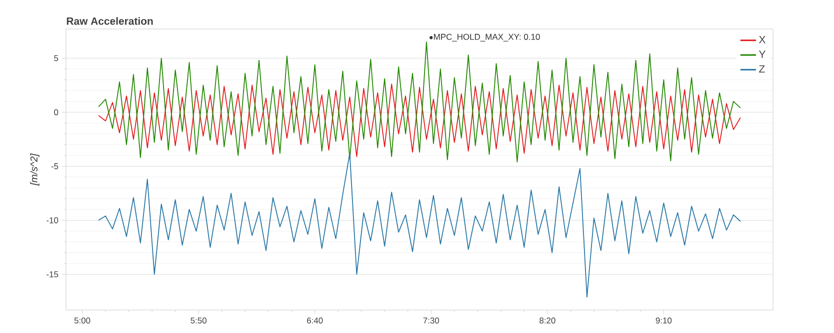 The image size is (834, 333). Describe the element at coordinates (56, 58) in the screenshot. I see `y-tick-label: 5` at that location.